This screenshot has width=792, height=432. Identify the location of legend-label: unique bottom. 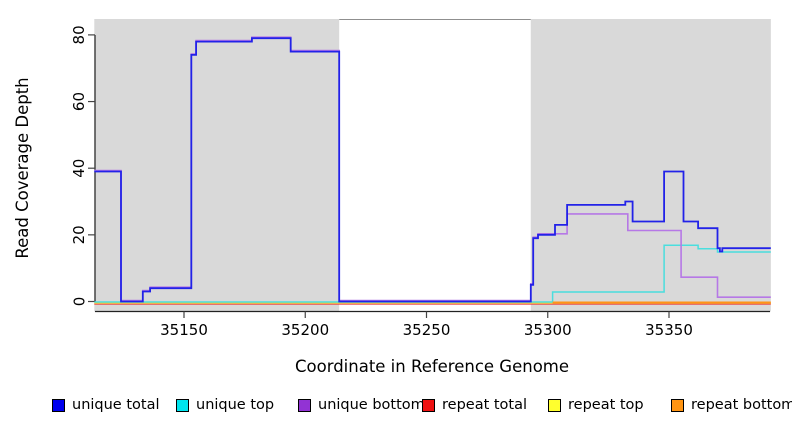
(371, 405).